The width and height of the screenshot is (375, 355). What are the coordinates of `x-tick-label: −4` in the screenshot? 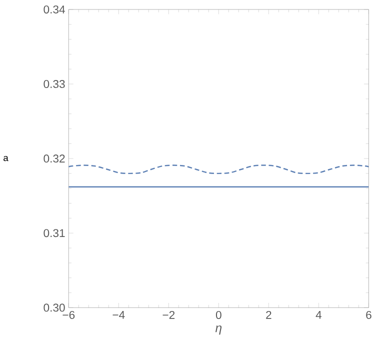 It's located at (118, 314).